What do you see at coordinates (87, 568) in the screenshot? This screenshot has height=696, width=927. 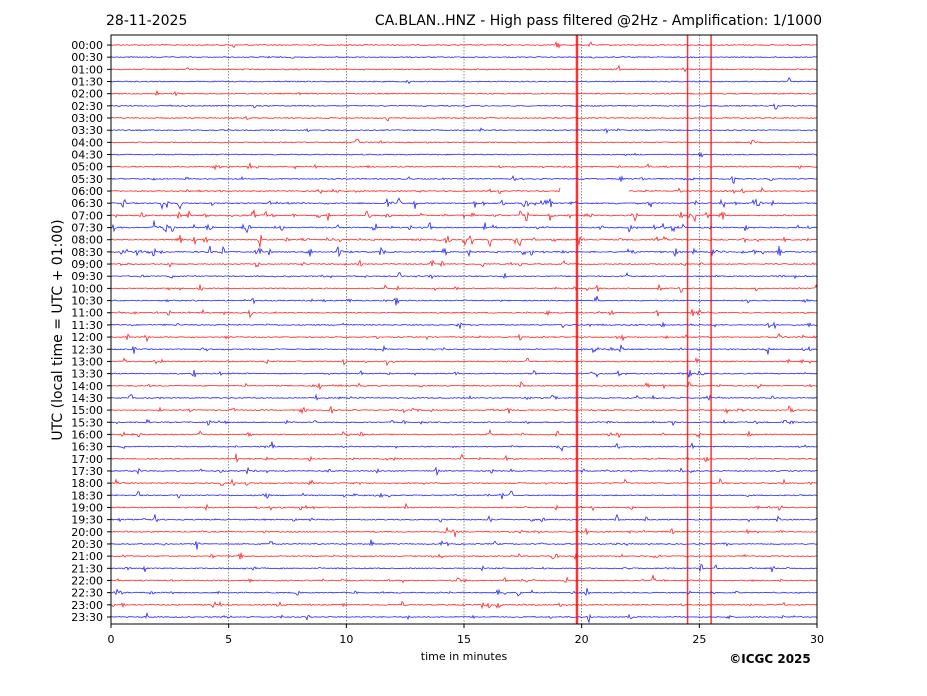 I see `y-tick-label: 21:30` at bounding box center [87, 568].